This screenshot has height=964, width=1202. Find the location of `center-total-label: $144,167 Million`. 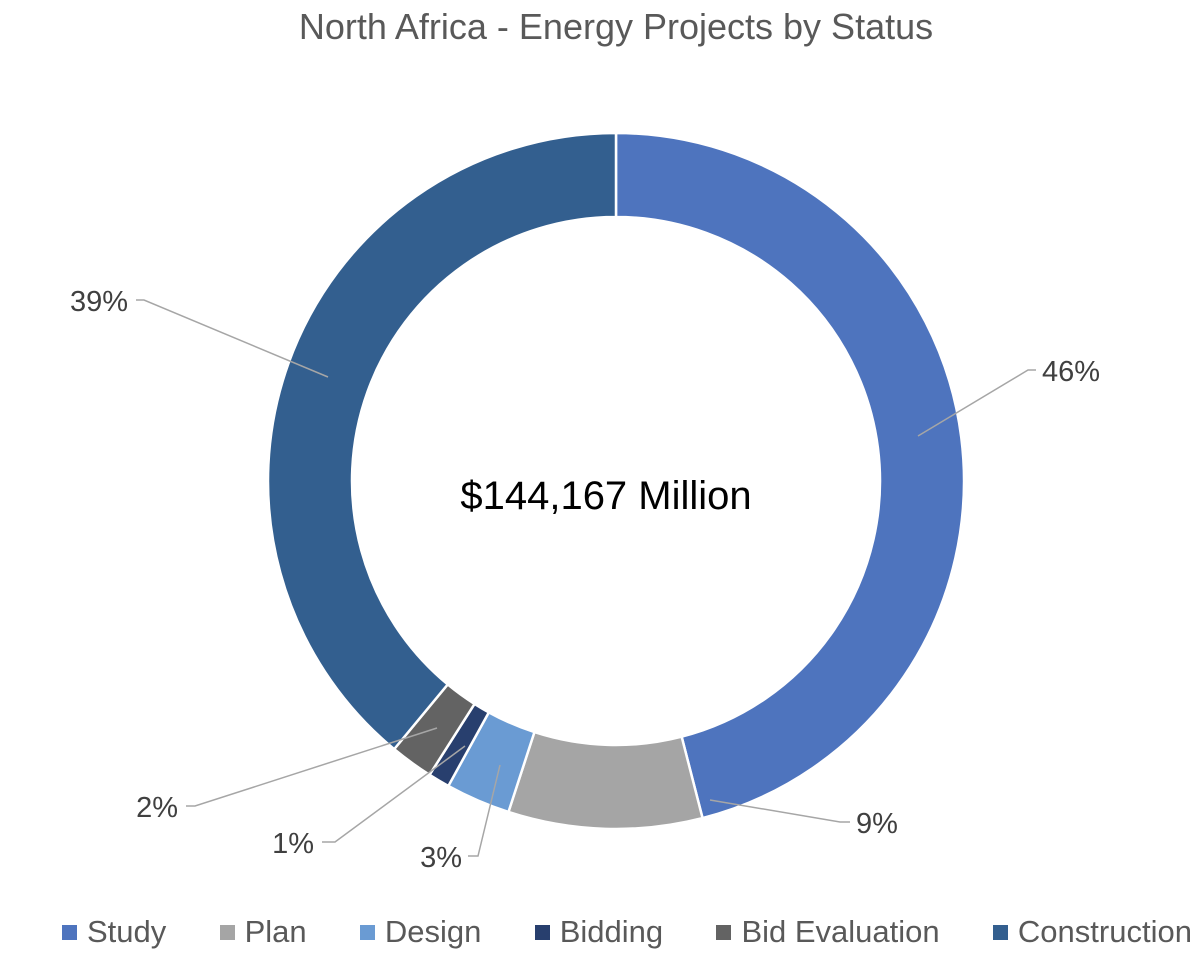

center-total-label: $144,167 Million is located at coordinates (605, 496).